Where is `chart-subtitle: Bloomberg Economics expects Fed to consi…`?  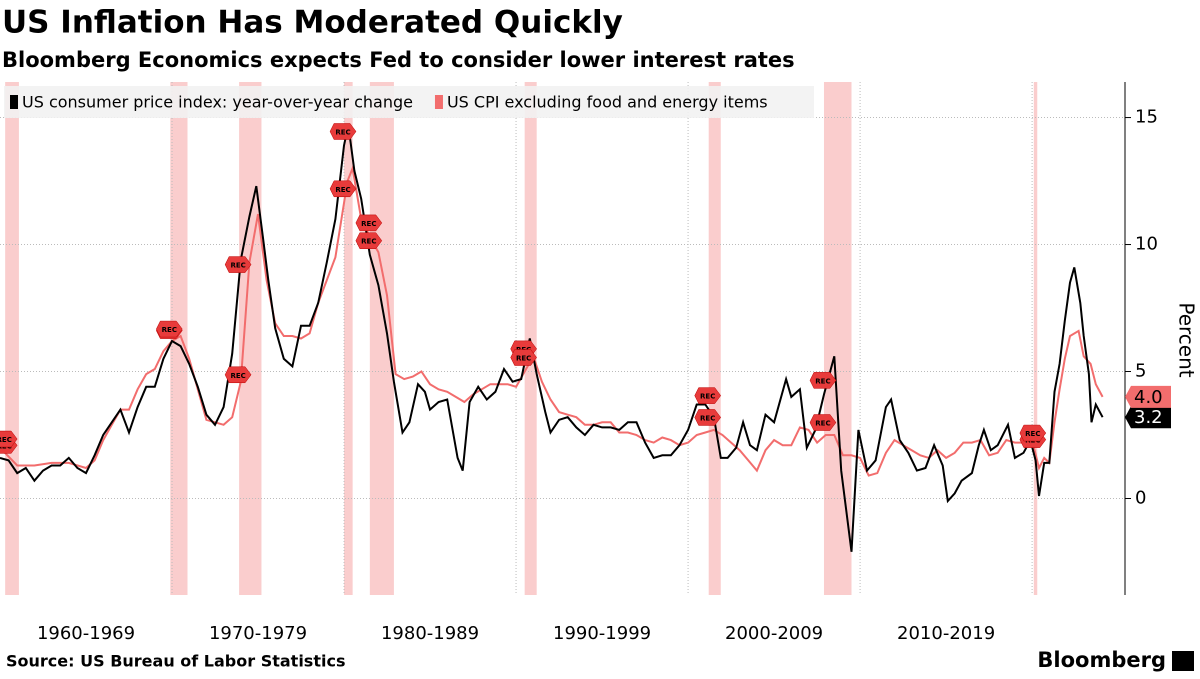
chart-subtitle: Bloomberg Economics expects Fed to consi… is located at coordinates (398, 60).